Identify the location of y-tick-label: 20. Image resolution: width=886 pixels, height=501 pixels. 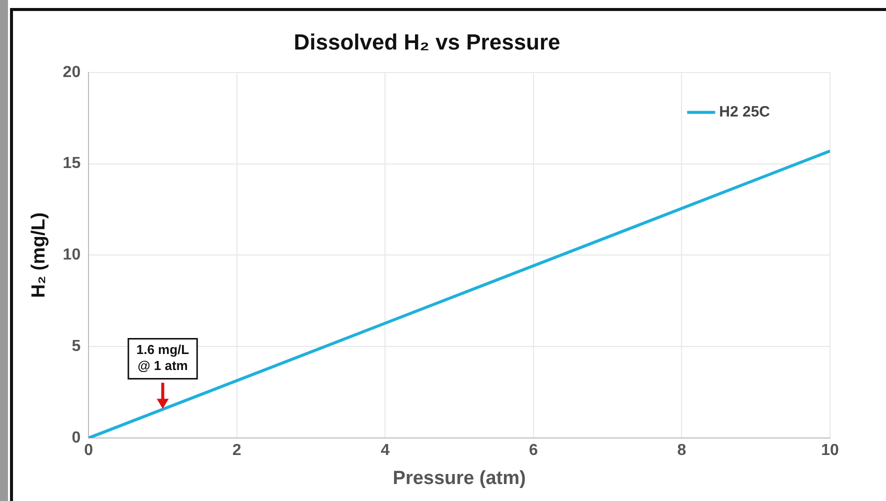
(71, 72).